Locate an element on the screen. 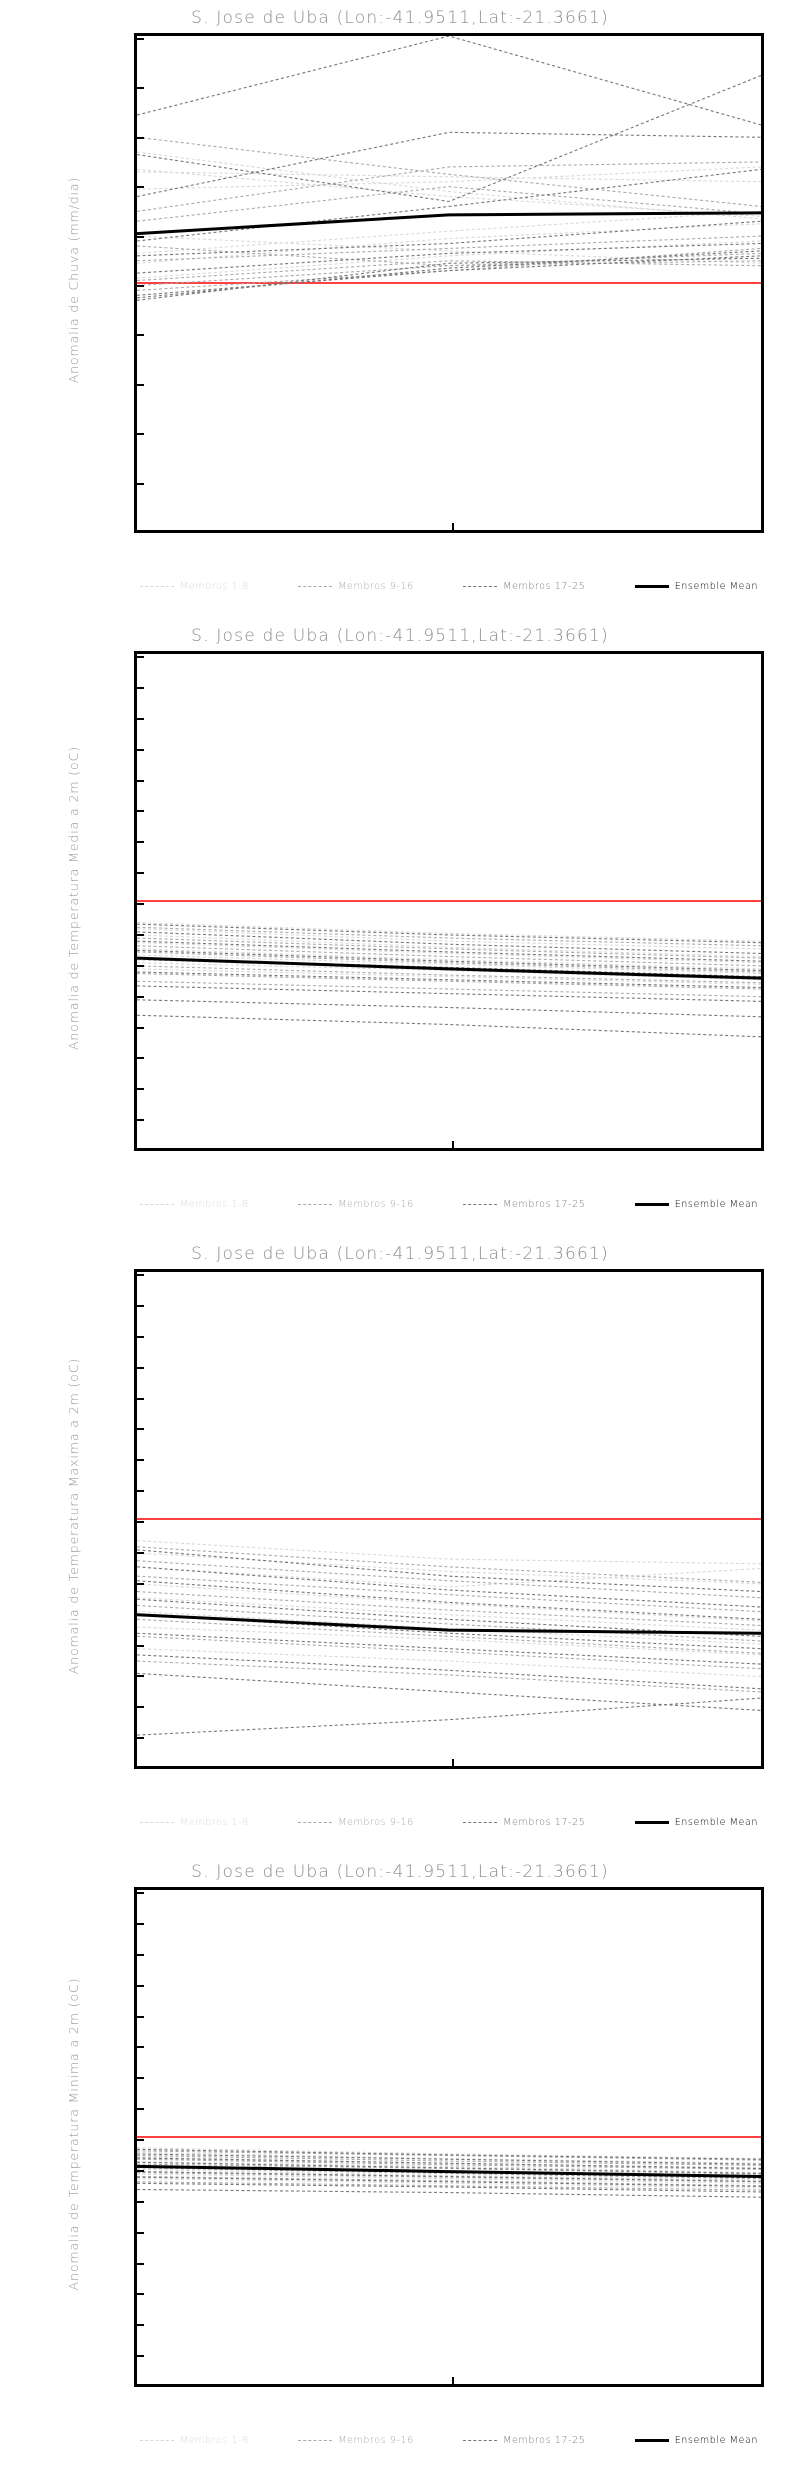 This screenshot has width=800, height=2472. y-axis-label: Anomalia de Temperatura Maxima a 2m (oC) is located at coordinates (73, 1516).